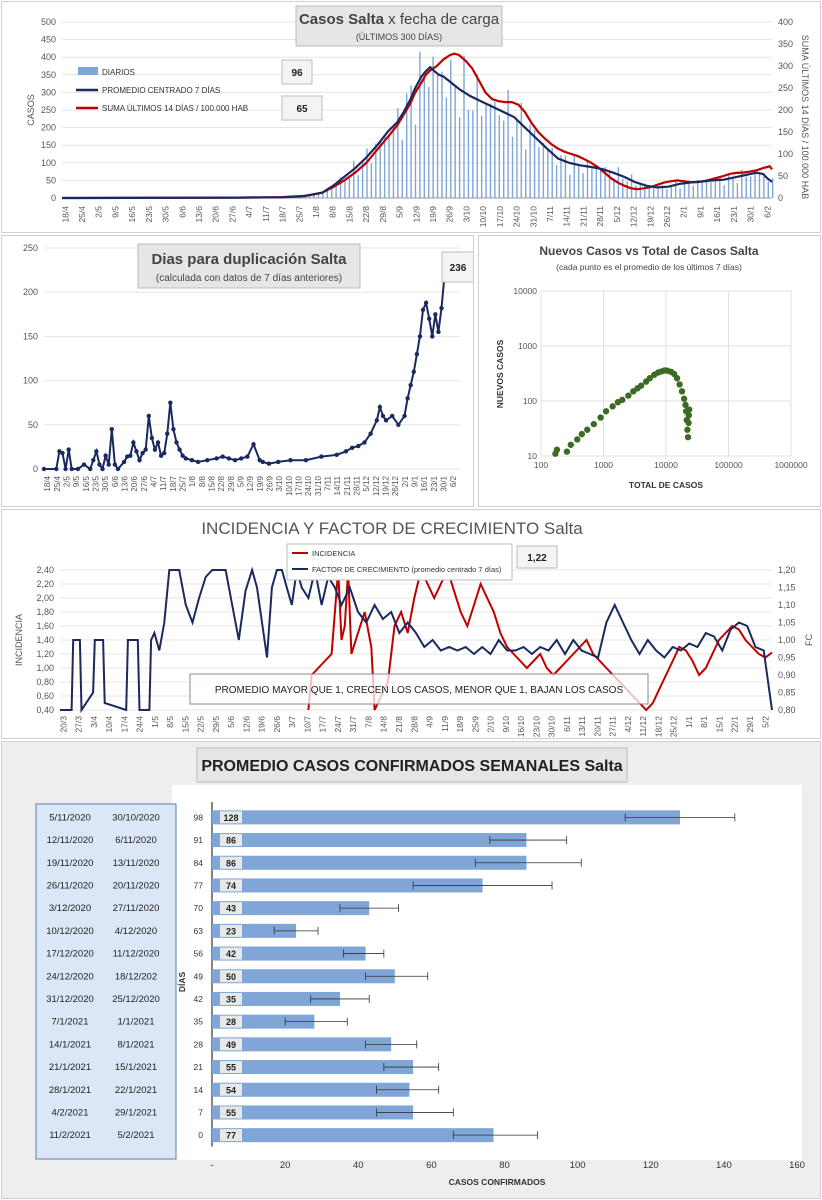 Image resolution: width=822 pixels, height=1200 pixels. Describe the element at coordinates (79, 724) in the screenshot. I see `x-tick-label: 27/3` at that location.